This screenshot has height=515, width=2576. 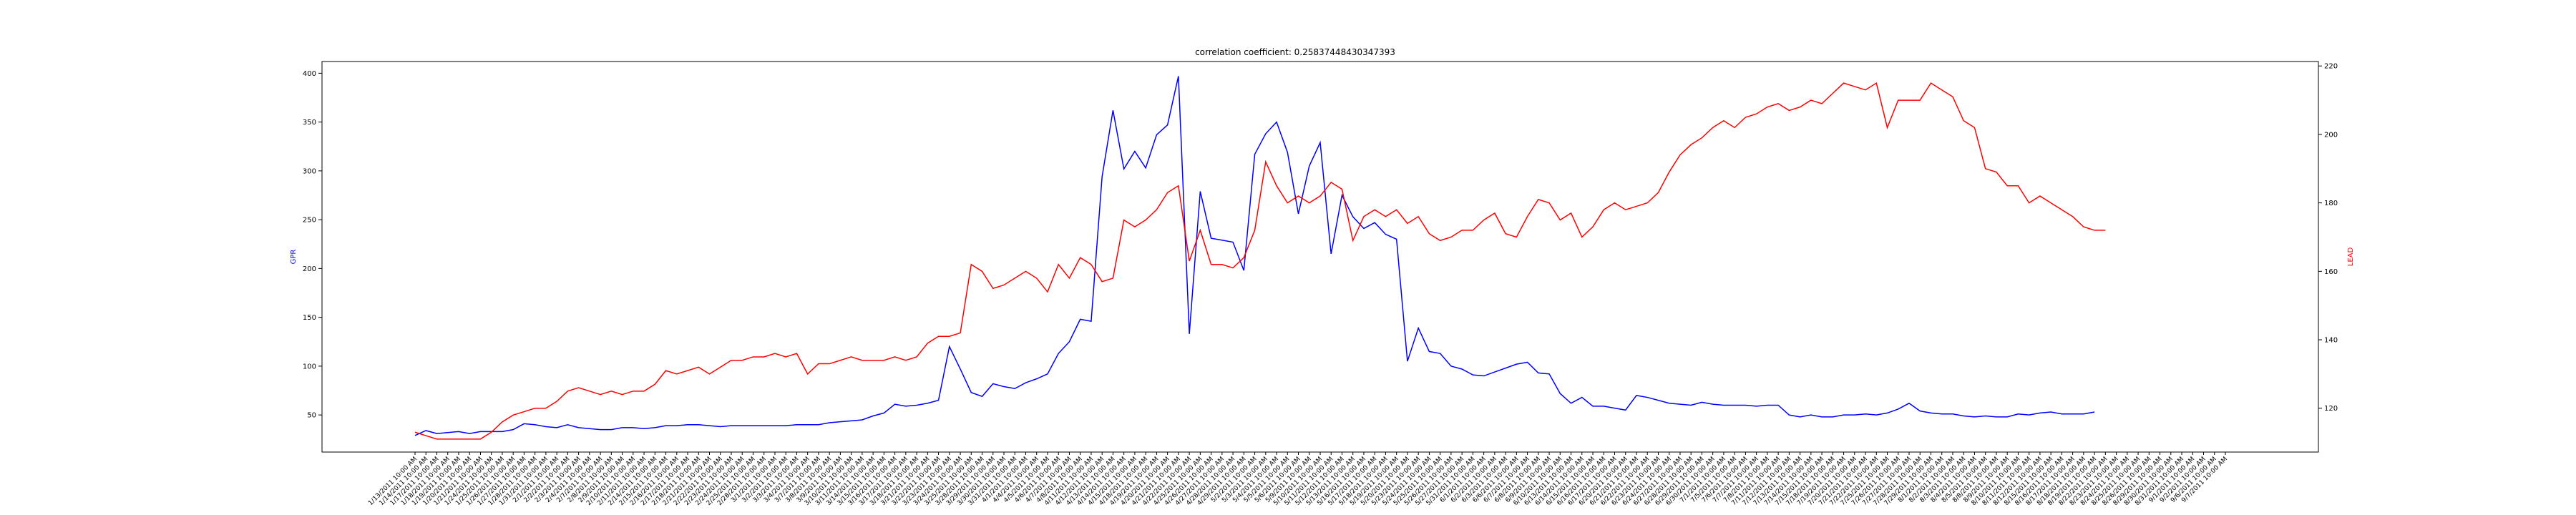 I want to click on right-y-tick-label: 140, so click(x=2331, y=341).